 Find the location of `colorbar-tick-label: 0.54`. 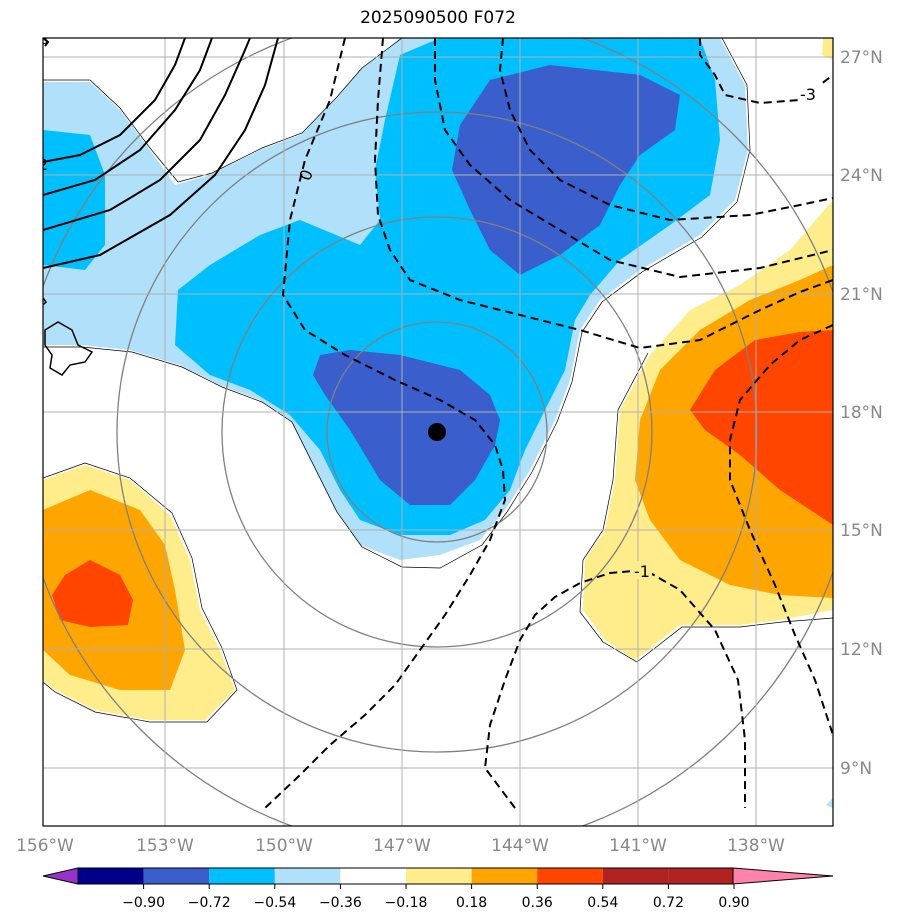

colorbar-tick-label: 0.54 is located at coordinates (602, 903).